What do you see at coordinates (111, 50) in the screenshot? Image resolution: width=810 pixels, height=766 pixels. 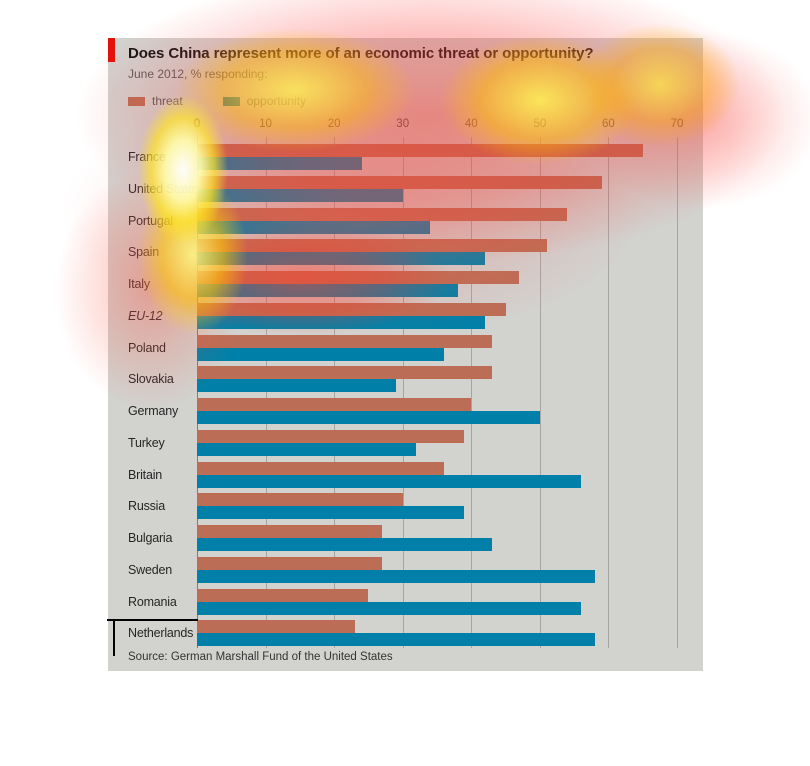 I see `economist-red-tab` at bounding box center [111, 50].